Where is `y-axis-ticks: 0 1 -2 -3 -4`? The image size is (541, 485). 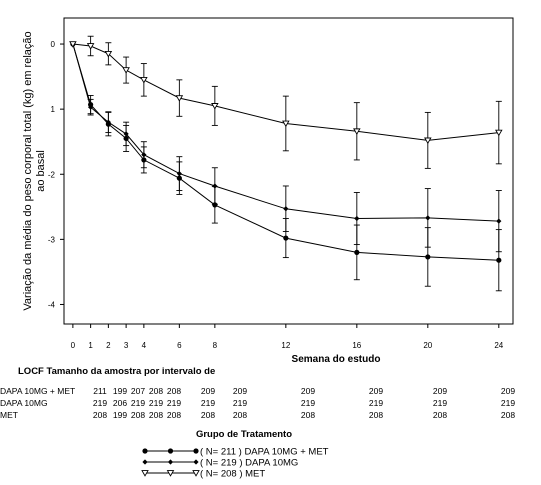
y-axis-ticks: 0 1 -2 -3 -4 is located at coordinates (56, 174).